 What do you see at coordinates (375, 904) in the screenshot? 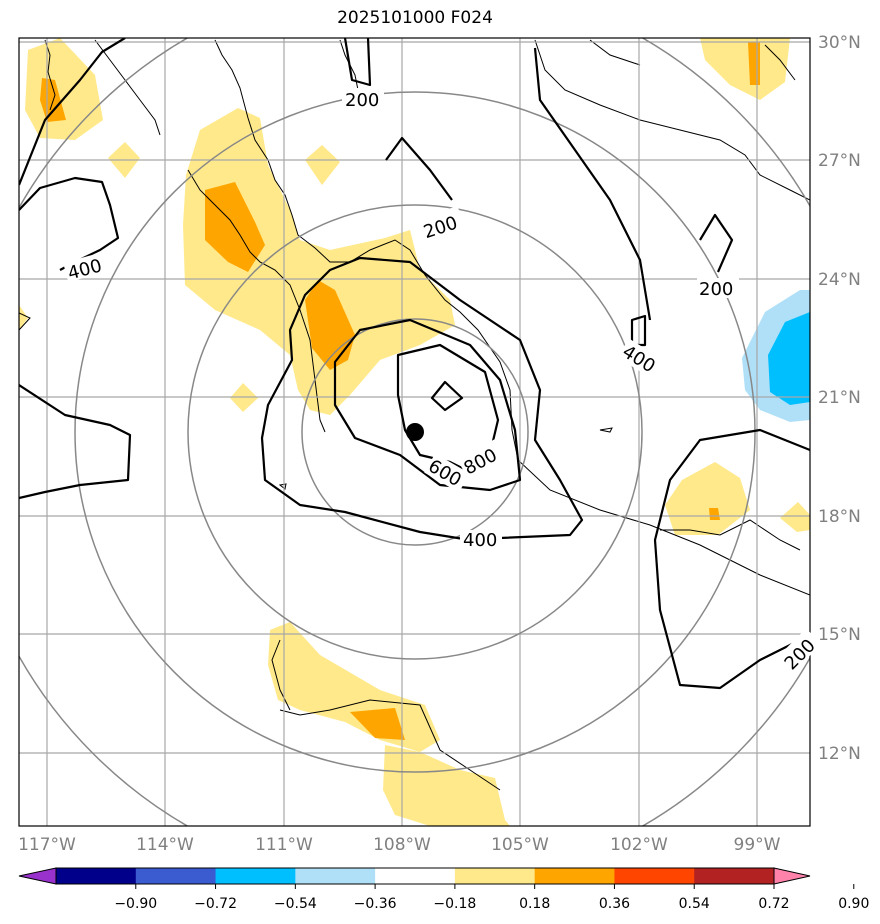
I see `colorbar-tick-label: −0.36` at bounding box center [375, 904].